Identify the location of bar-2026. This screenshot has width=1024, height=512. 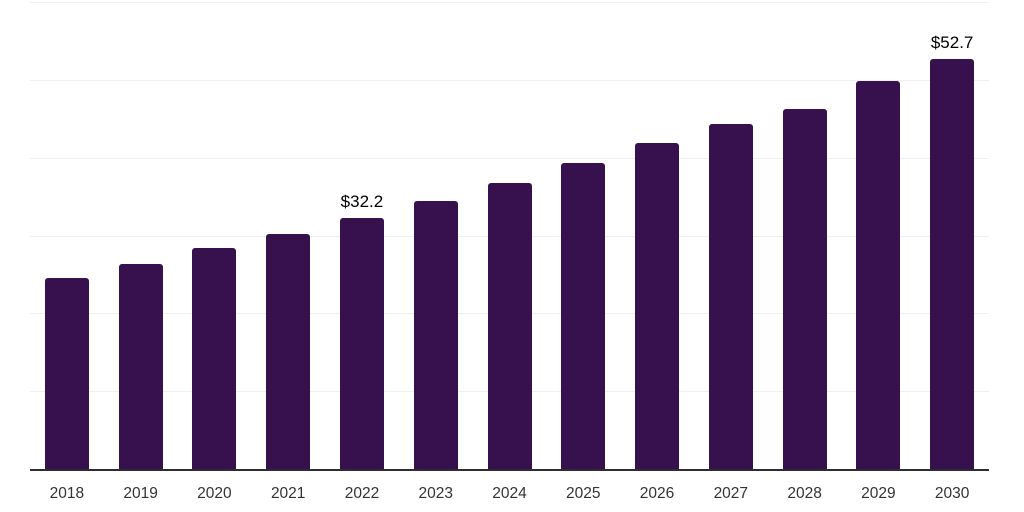
(657, 305).